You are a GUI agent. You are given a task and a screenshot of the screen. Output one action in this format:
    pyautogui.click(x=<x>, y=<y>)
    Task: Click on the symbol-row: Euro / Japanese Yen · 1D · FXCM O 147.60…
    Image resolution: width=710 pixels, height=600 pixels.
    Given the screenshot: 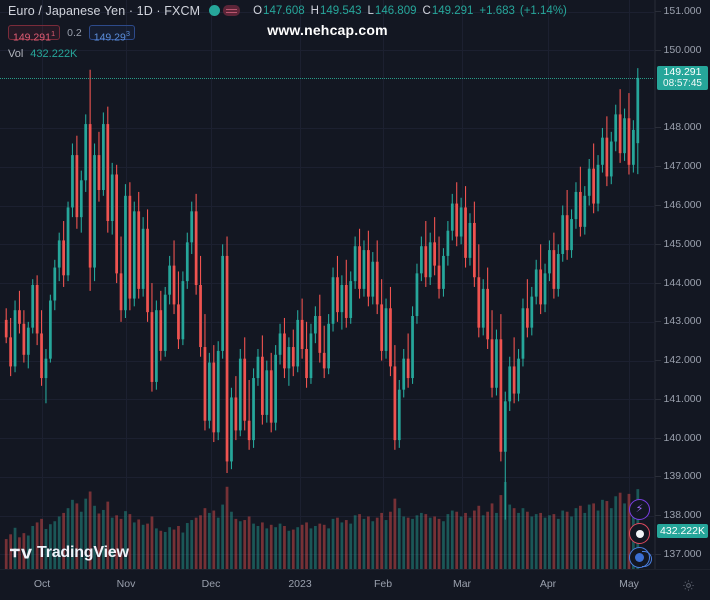 What is the action you would take?
    pyautogui.click(x=287, y=10)
    